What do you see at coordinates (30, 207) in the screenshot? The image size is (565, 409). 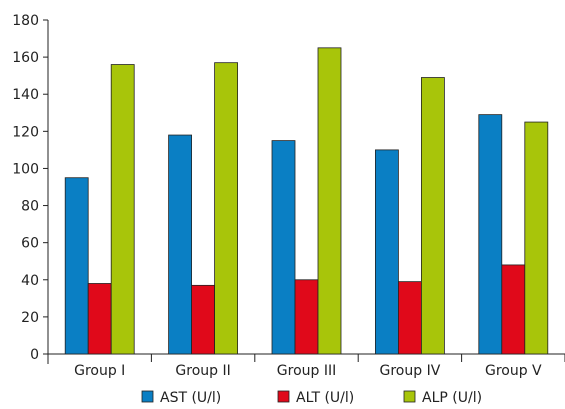 I see `y-tick-label: 80` at bounding box center [30, 207].